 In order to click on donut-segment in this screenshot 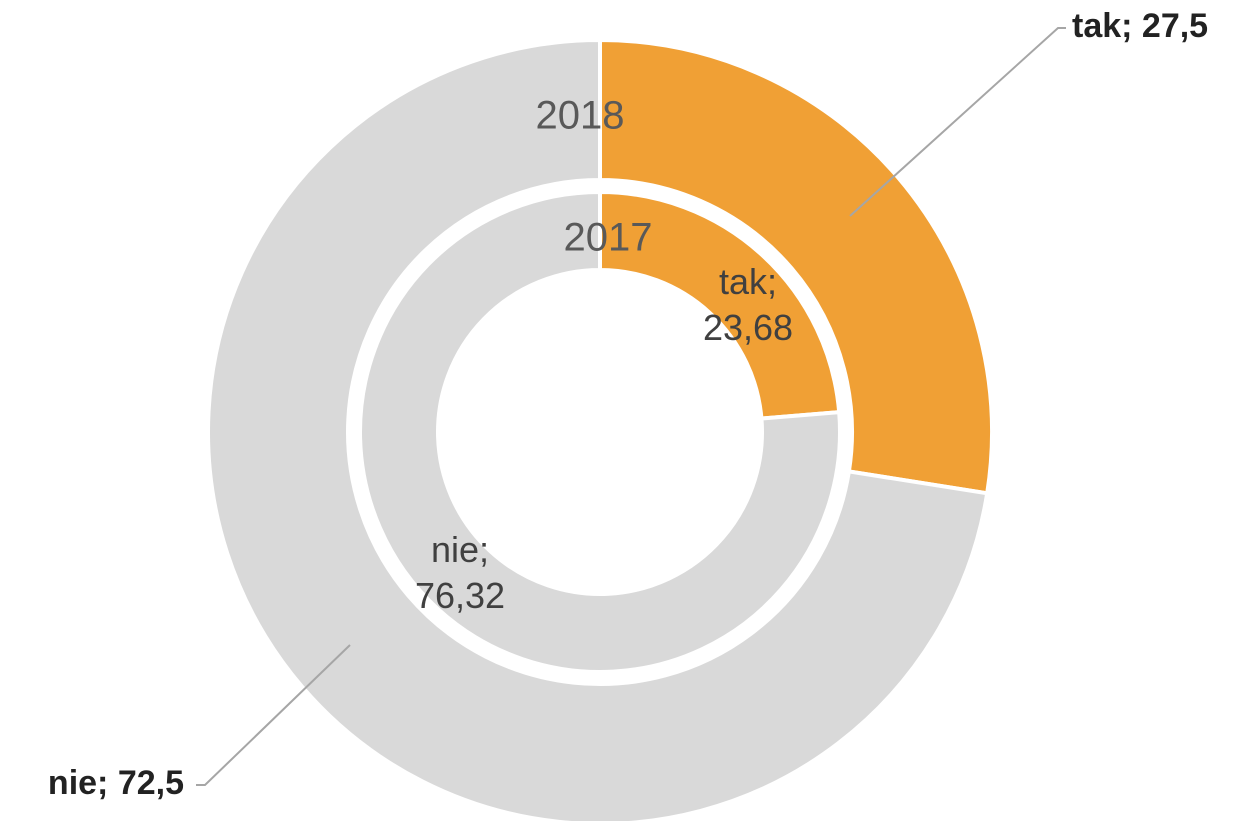, I will do `click(720, 305)`.